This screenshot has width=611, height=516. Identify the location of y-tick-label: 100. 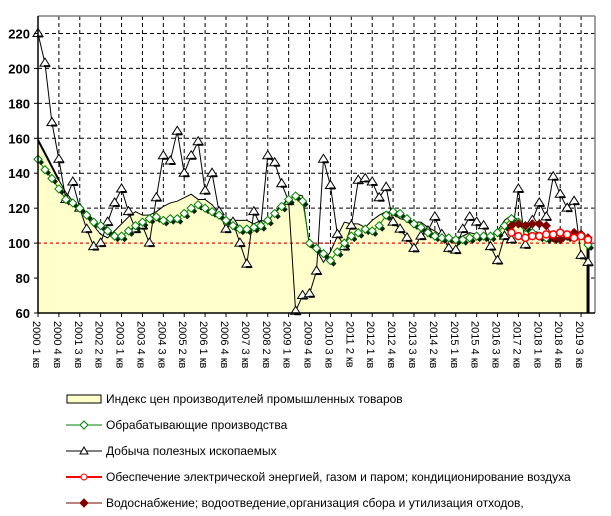
(19, 243).